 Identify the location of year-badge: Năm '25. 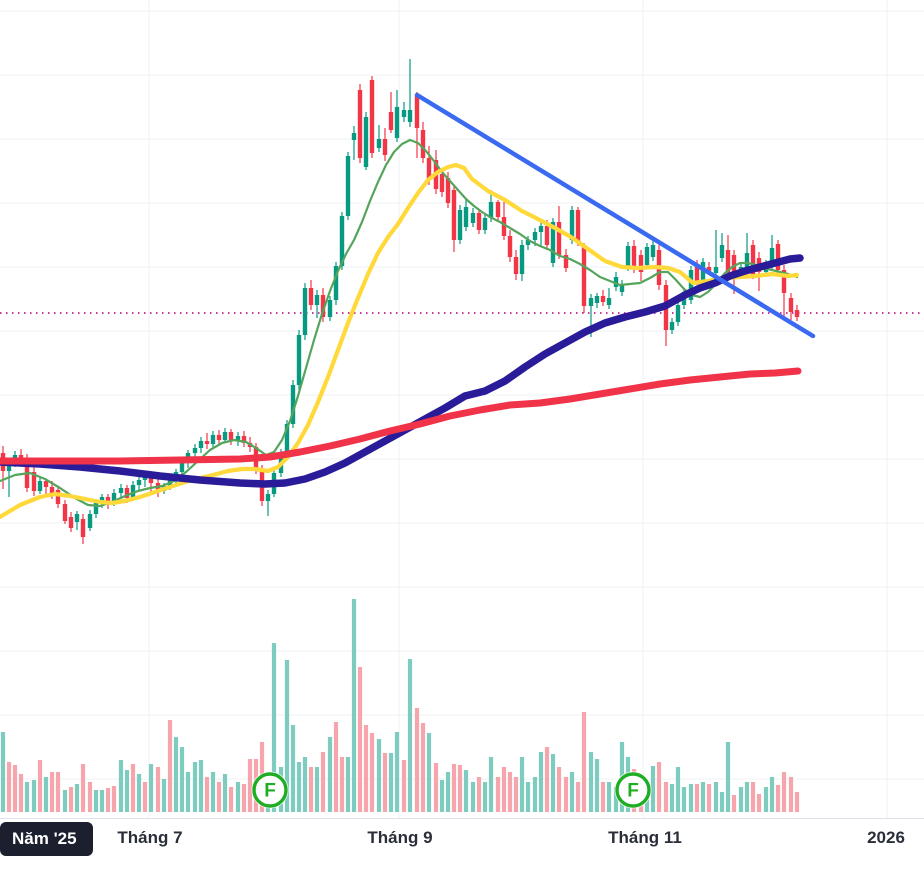
(46, 839).